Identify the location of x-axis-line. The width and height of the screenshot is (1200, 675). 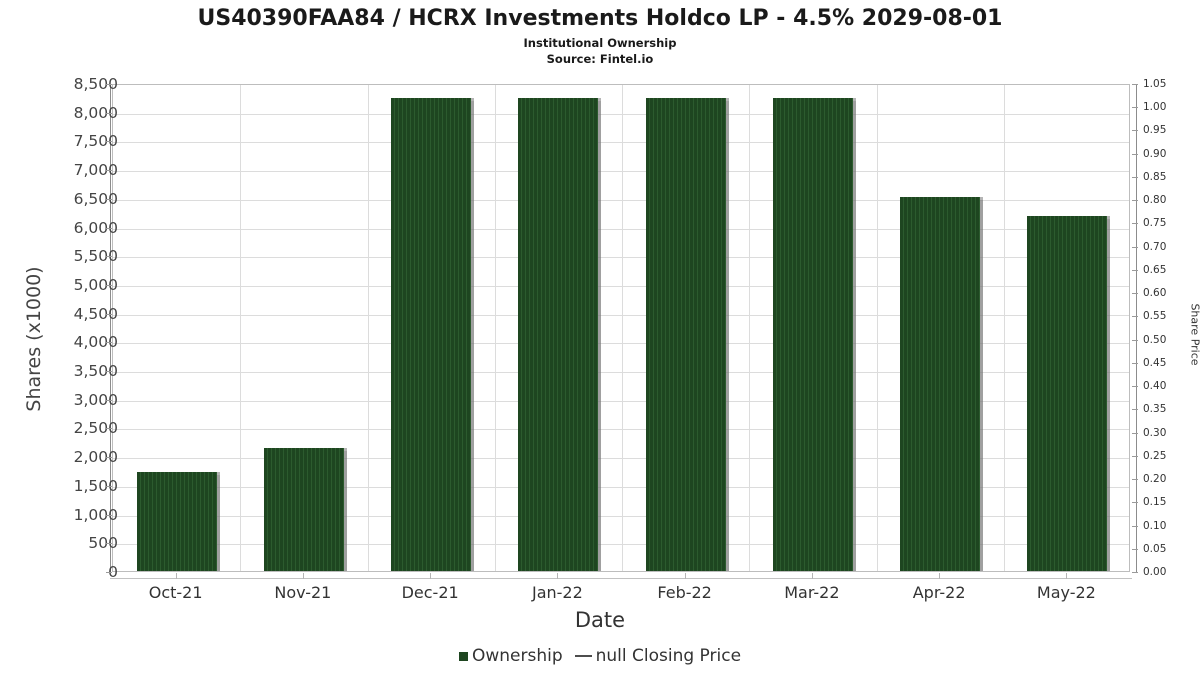
(621, 578).